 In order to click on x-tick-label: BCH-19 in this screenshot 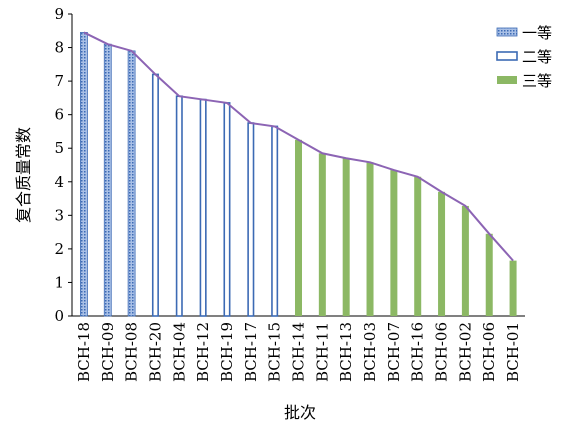, I will do `click(227, 352)`.